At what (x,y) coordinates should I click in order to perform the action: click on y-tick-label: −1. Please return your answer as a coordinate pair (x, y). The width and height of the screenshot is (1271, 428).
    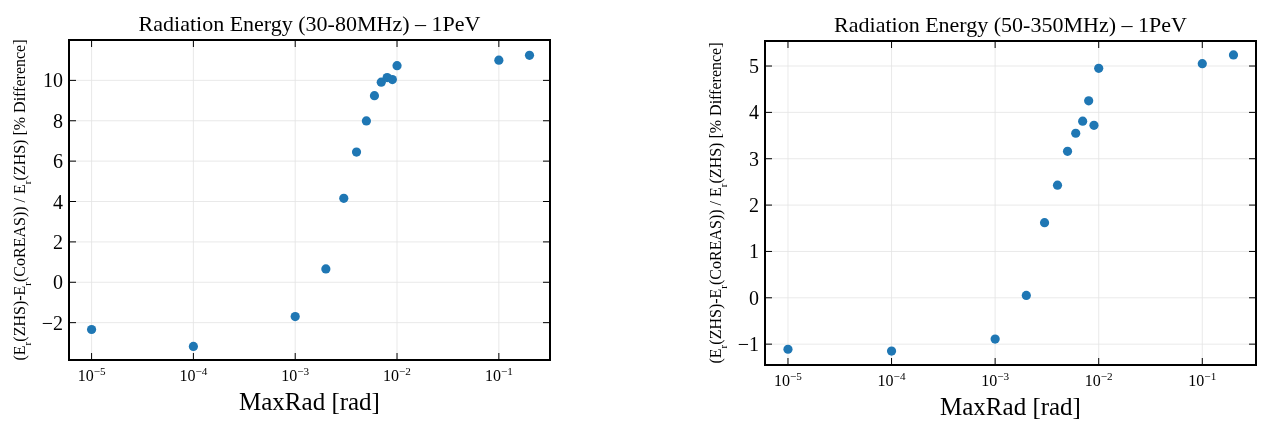
    Looking at the image, I should click on (748, 344).